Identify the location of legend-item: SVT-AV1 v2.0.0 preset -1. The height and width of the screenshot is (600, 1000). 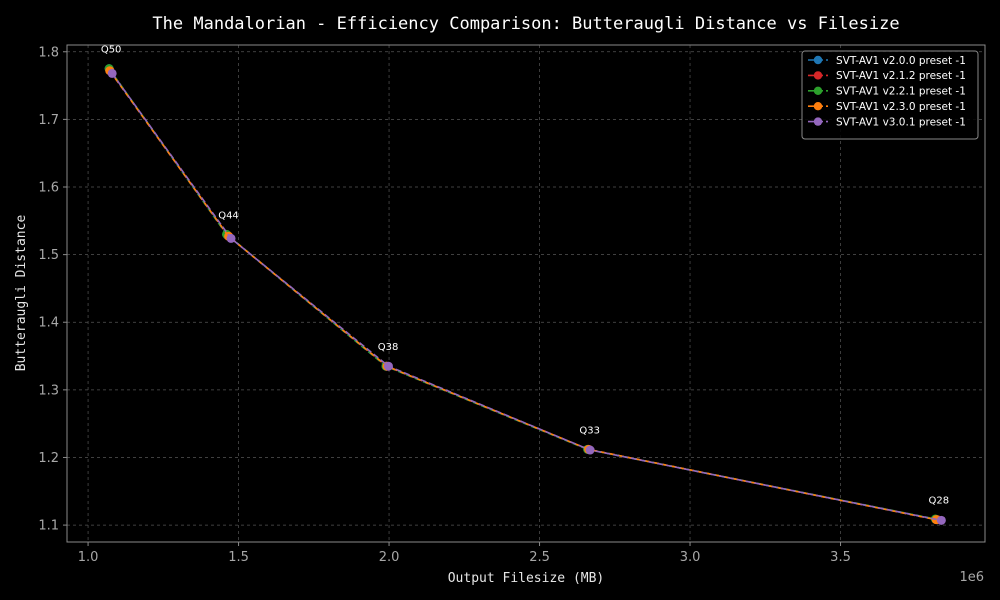
(887, 61).